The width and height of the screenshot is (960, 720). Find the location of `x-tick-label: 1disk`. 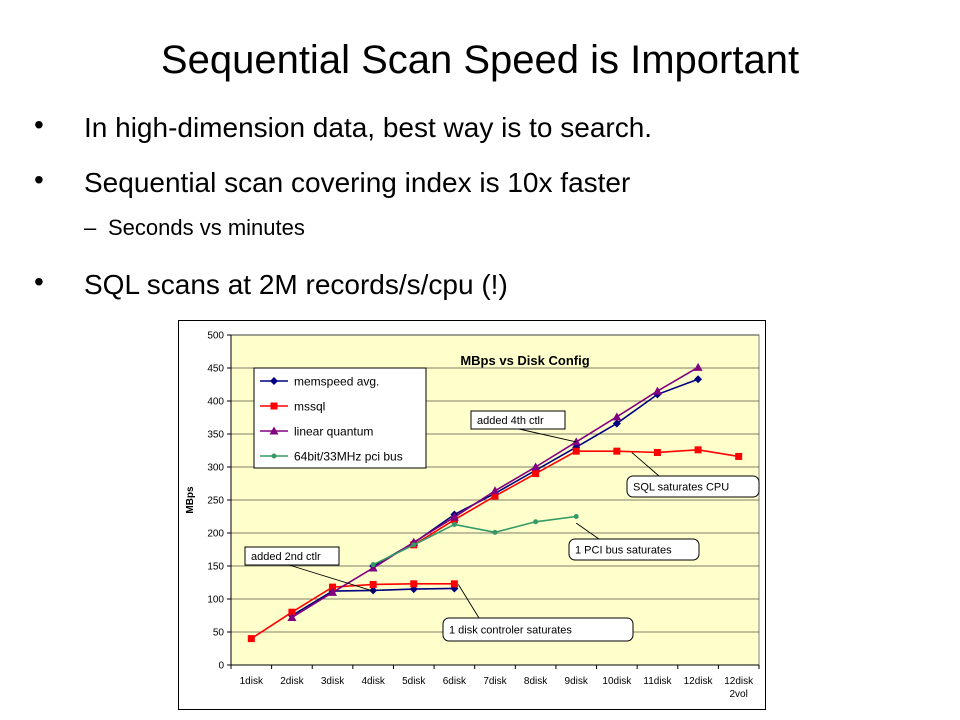

x-tick-label: 1disk is located at coordinates (252, 681).